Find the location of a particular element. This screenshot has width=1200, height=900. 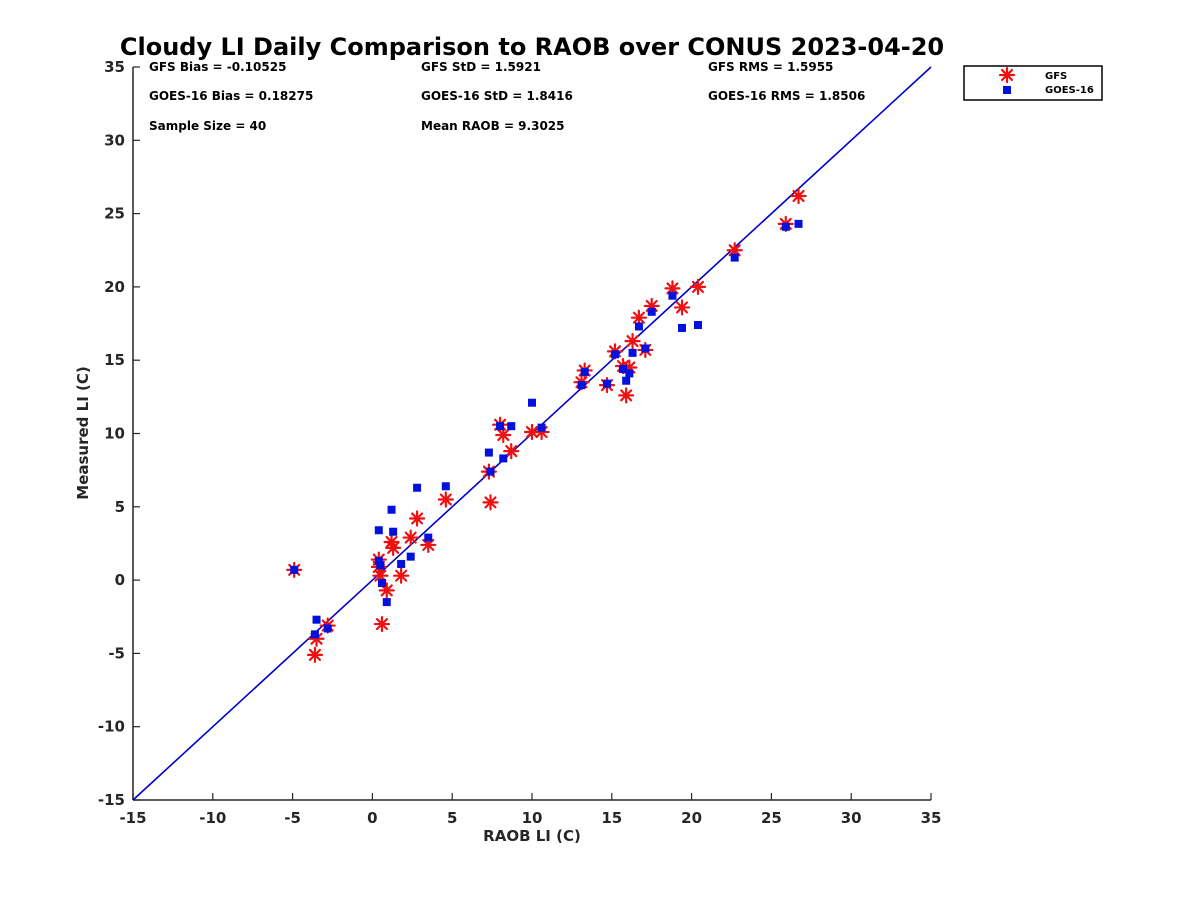

stat-text: Mean RAOB = 9.3025 is located at coordinates (493, 126).